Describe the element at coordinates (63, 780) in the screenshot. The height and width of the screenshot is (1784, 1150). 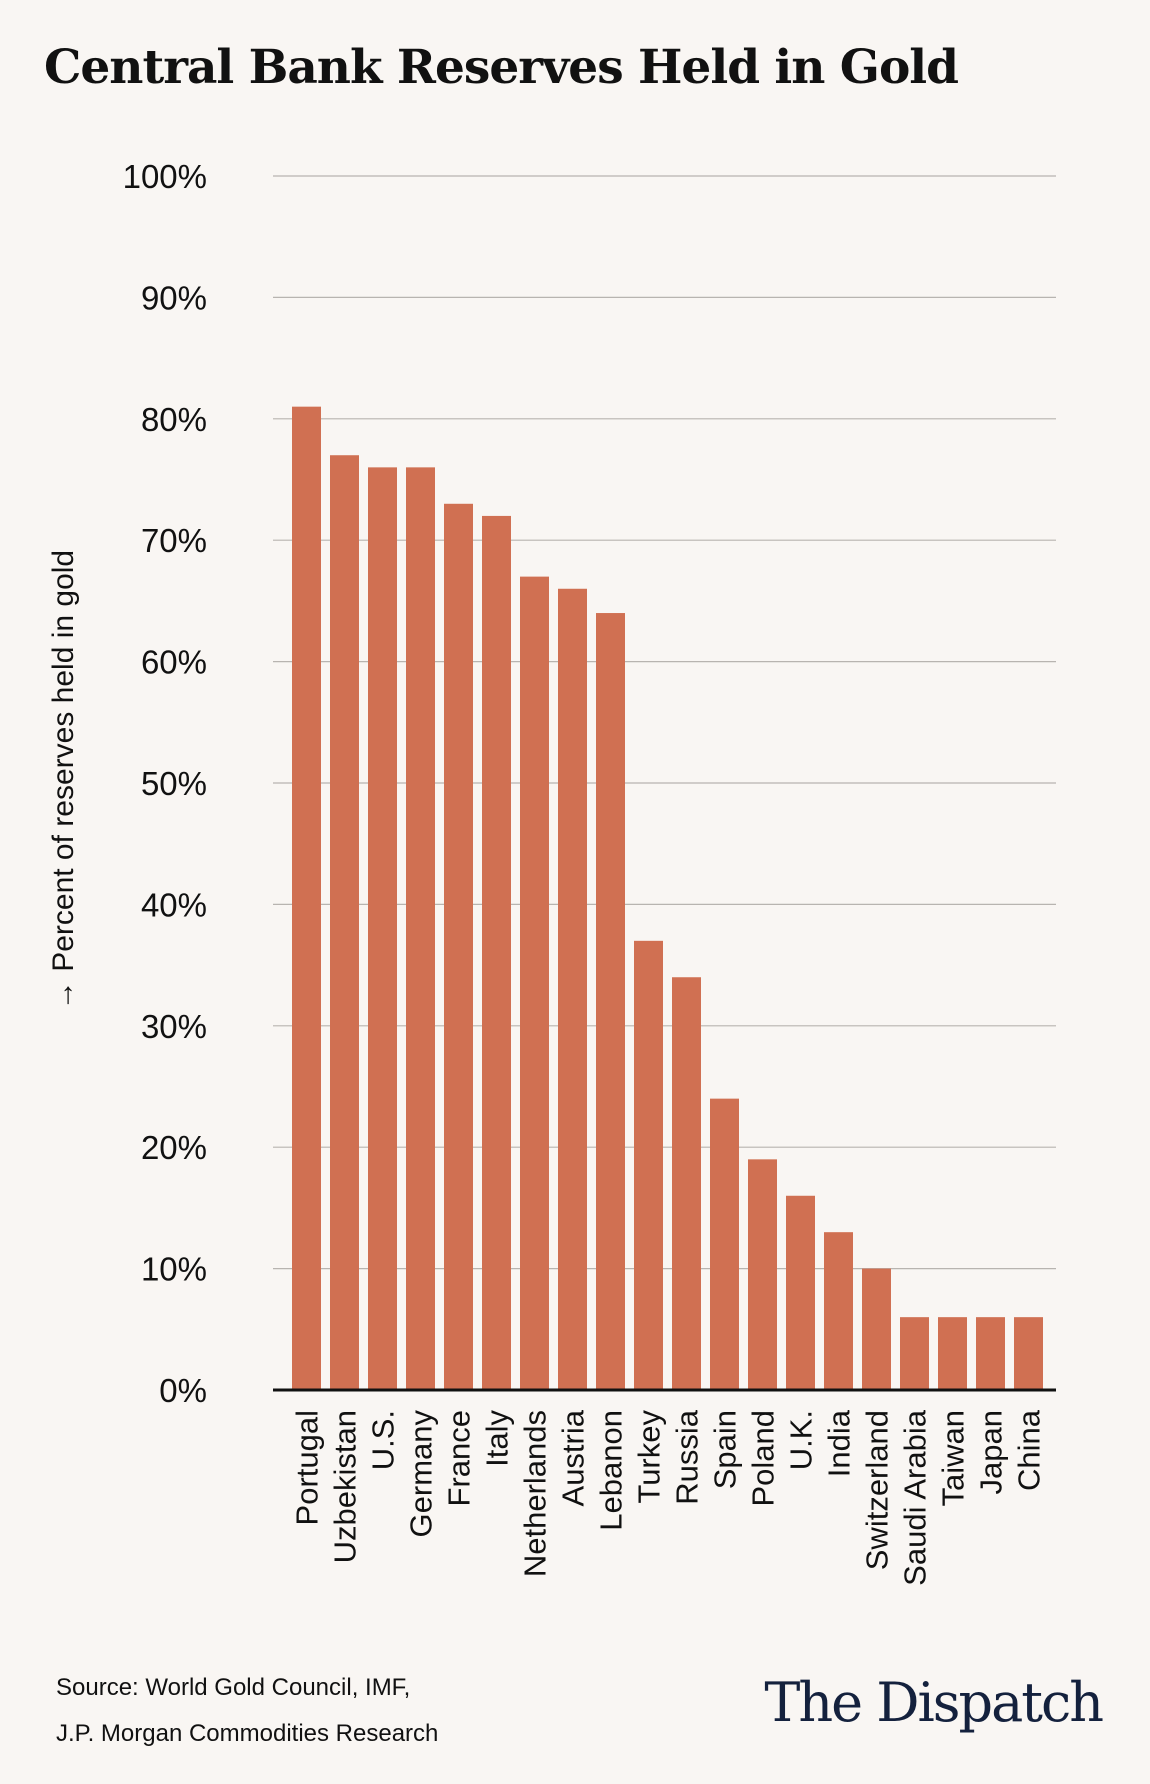
I see `y-axis-label: → Percent of reserves held in gold` at that location.